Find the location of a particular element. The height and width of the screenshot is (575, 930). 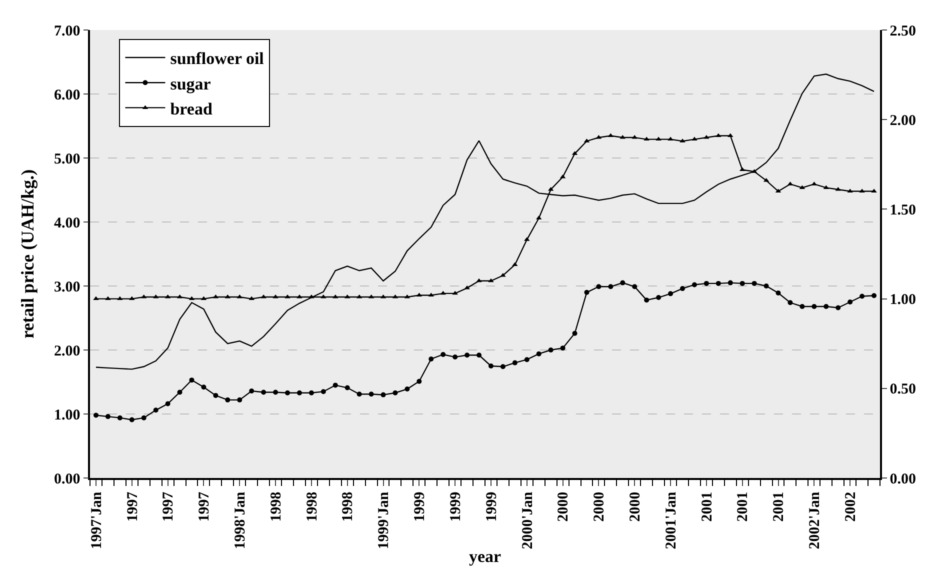

x-tick-label: 1999'Jan is located at coordinates (384, 520).